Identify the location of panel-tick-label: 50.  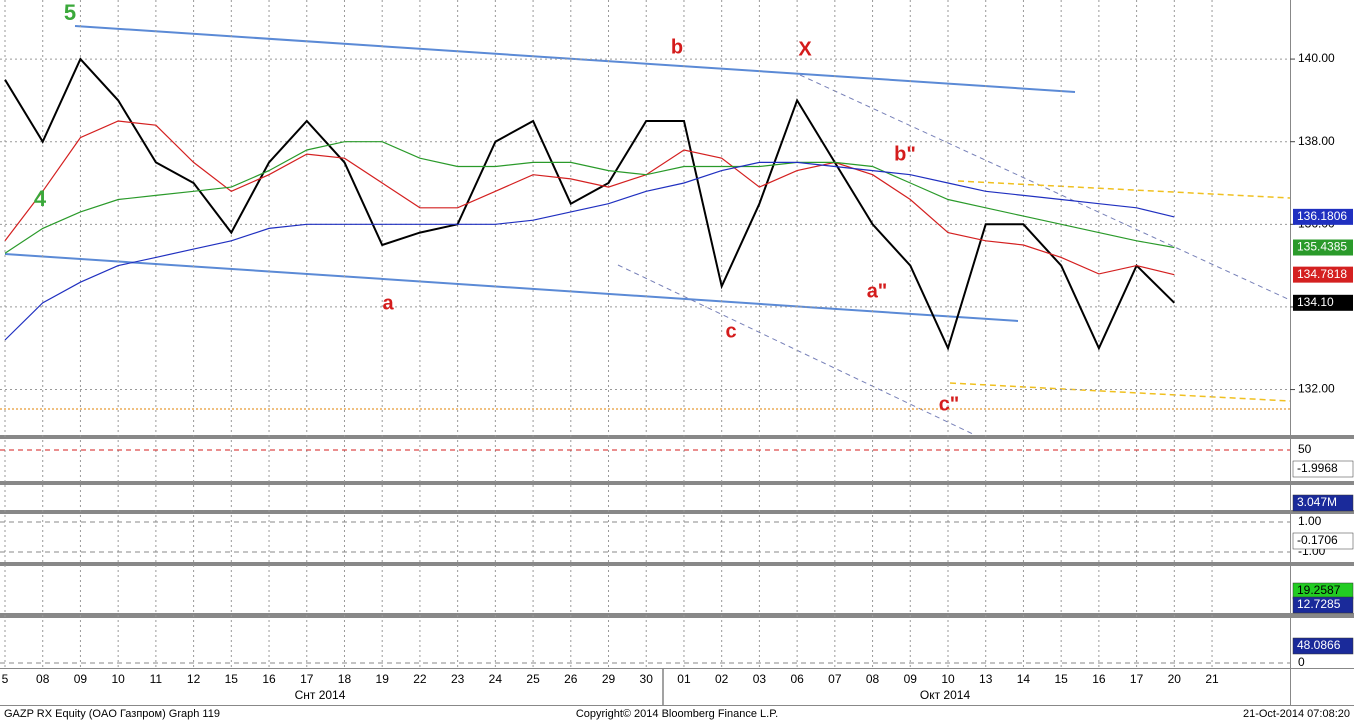
(1305, 449).